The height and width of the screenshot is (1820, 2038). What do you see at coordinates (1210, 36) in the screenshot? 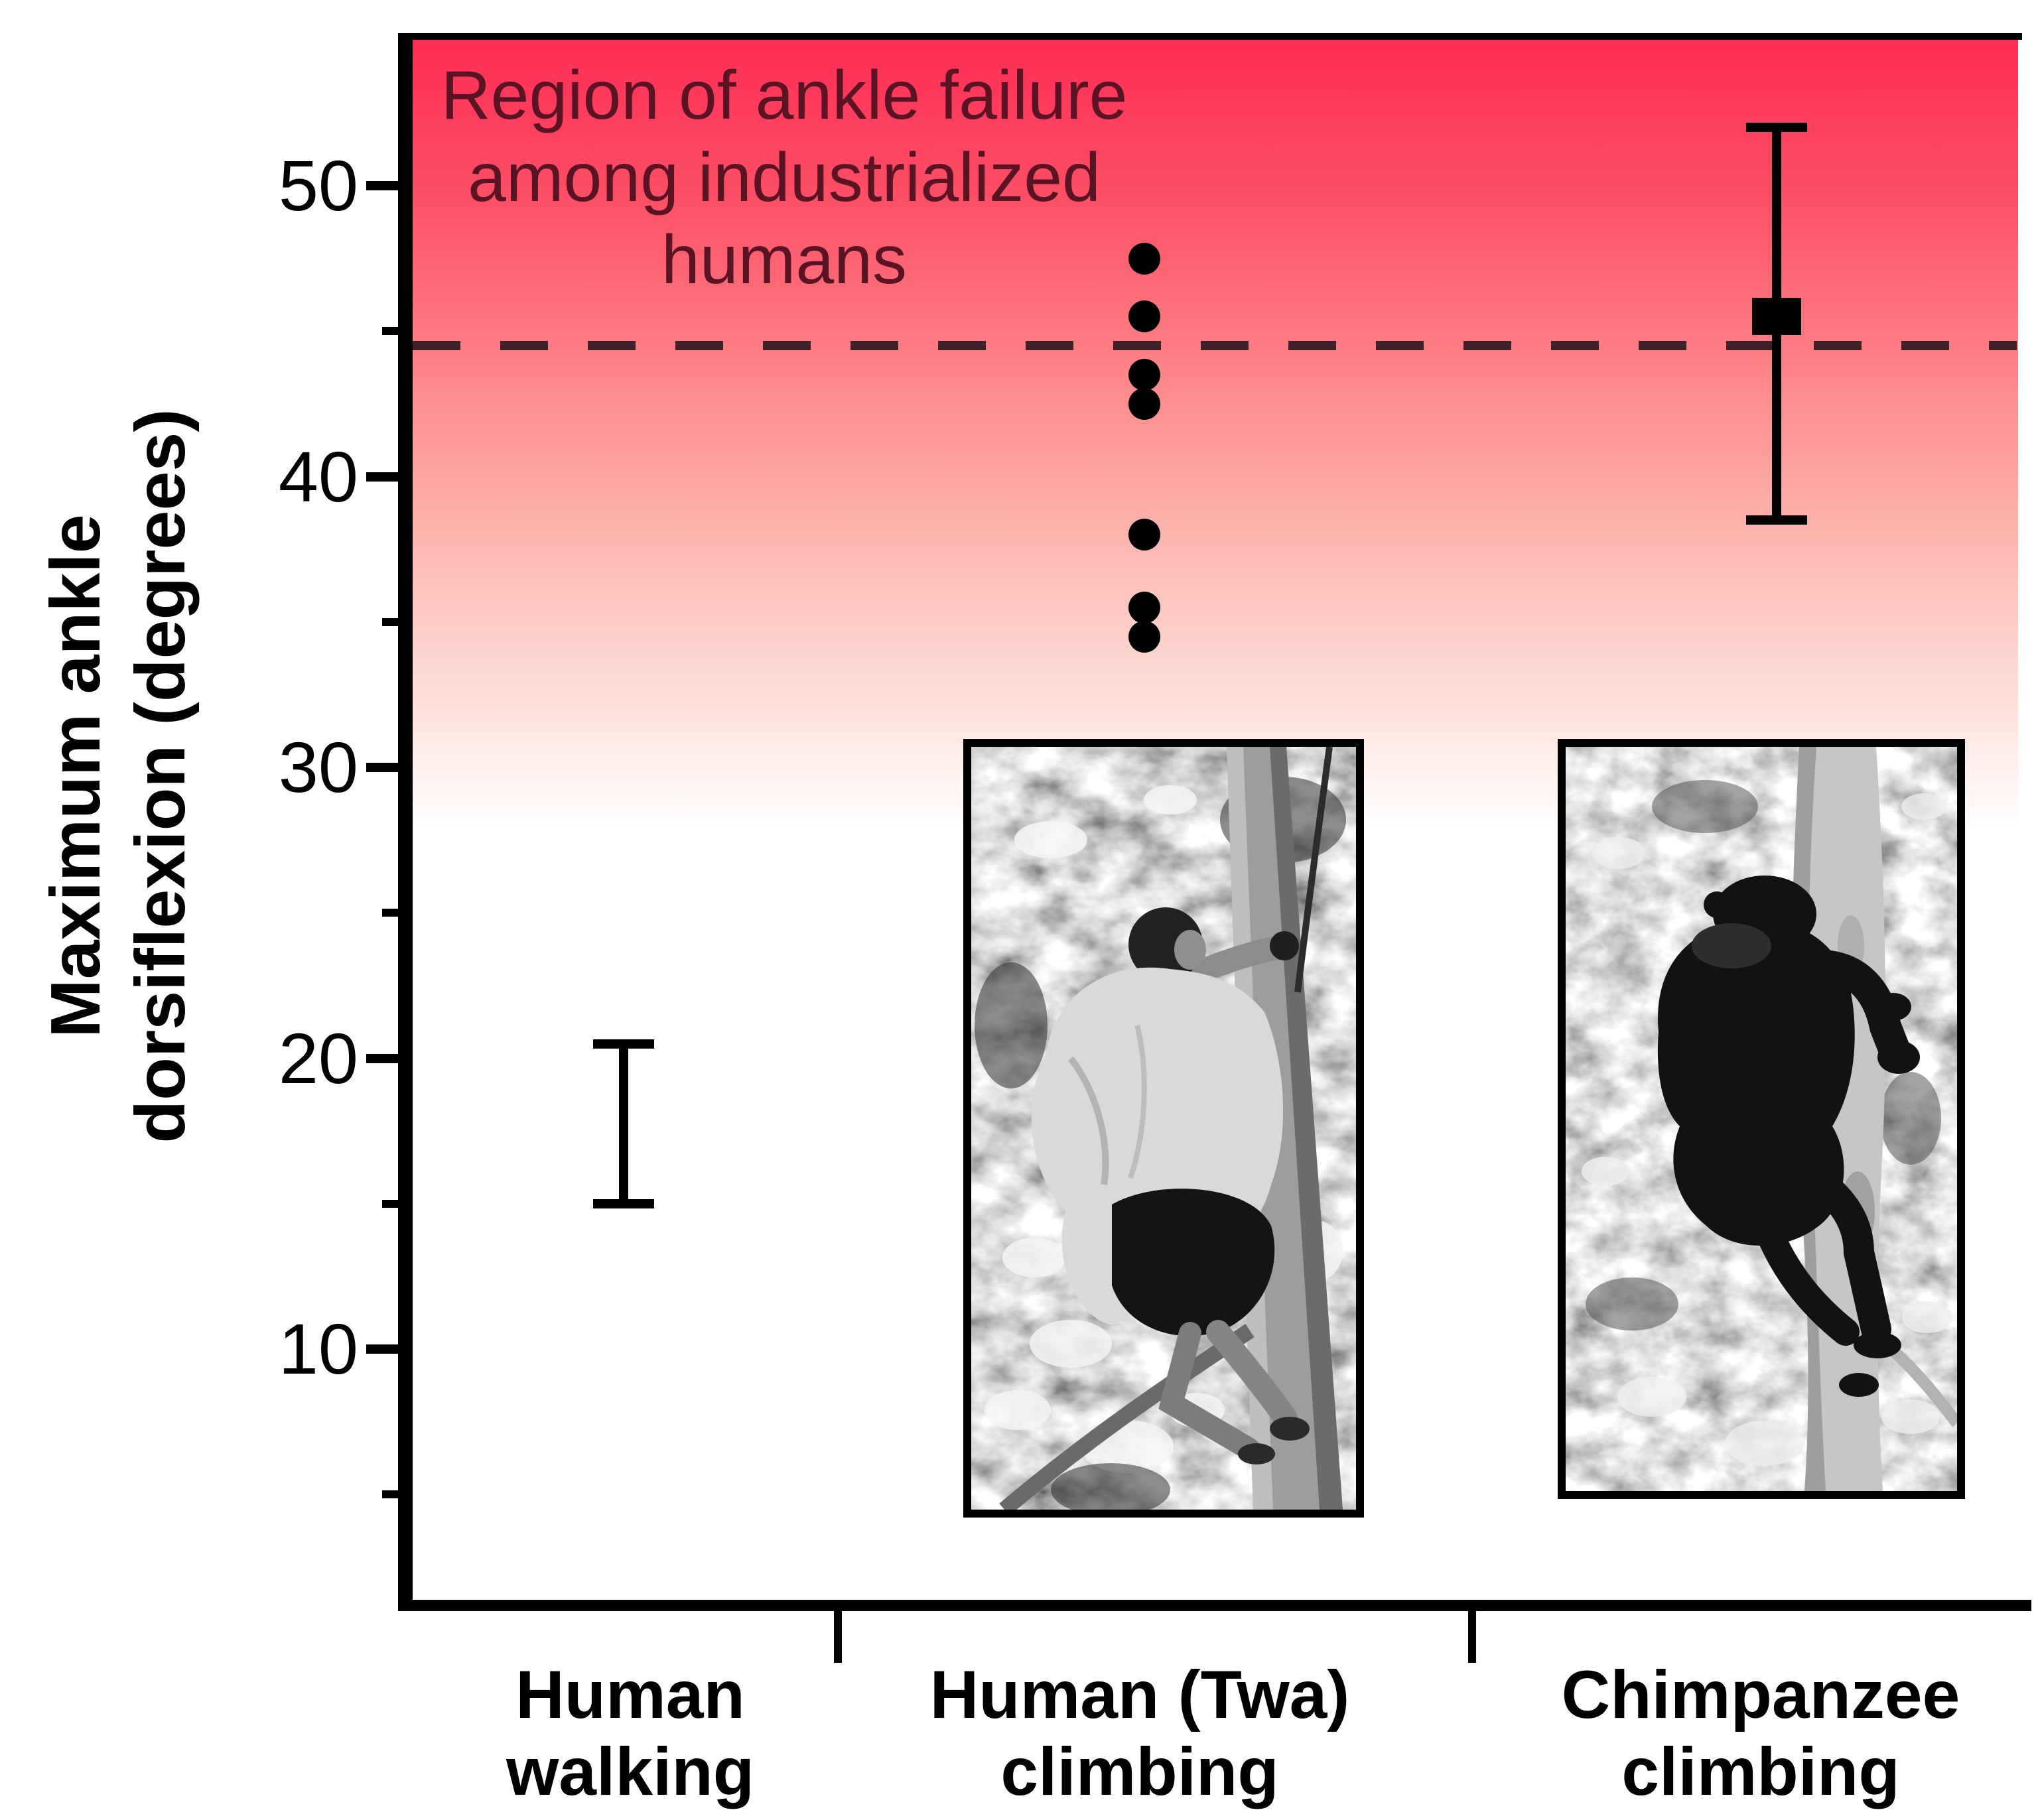
I see `plot-top-frame-line` at bounding box center [1210, 36].